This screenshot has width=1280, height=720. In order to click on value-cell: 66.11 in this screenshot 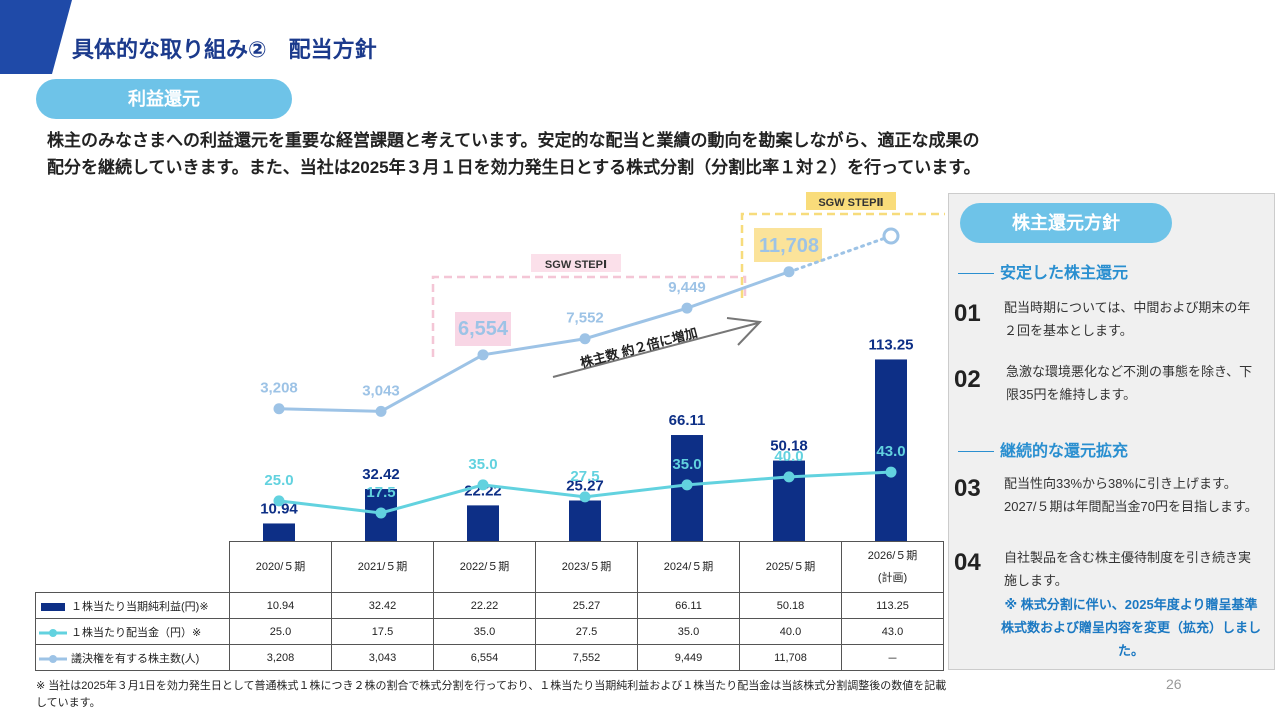, I will do `click(688, 605)`.